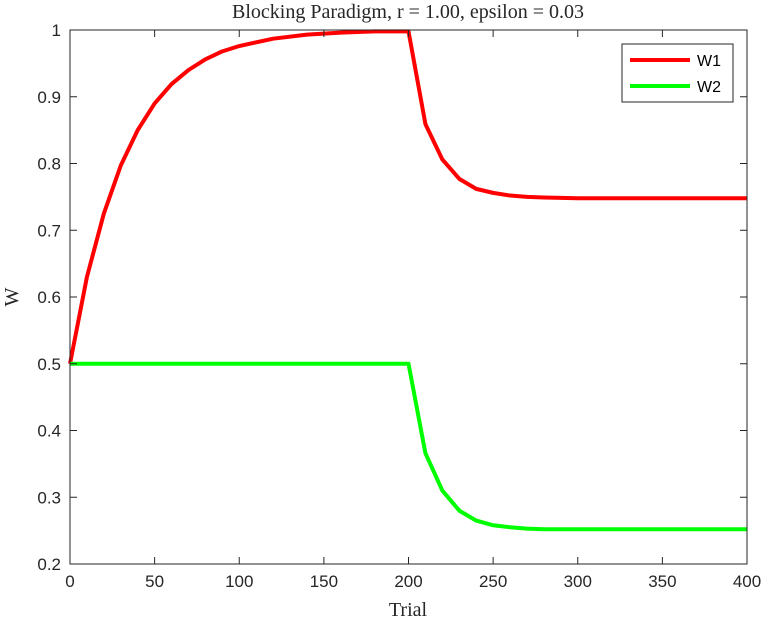 The height and width of the screenshot is (622, 767). Describe the element at coordinates (408, 610) in the screenshot. I see `x-axis-label: Trial` at that location.